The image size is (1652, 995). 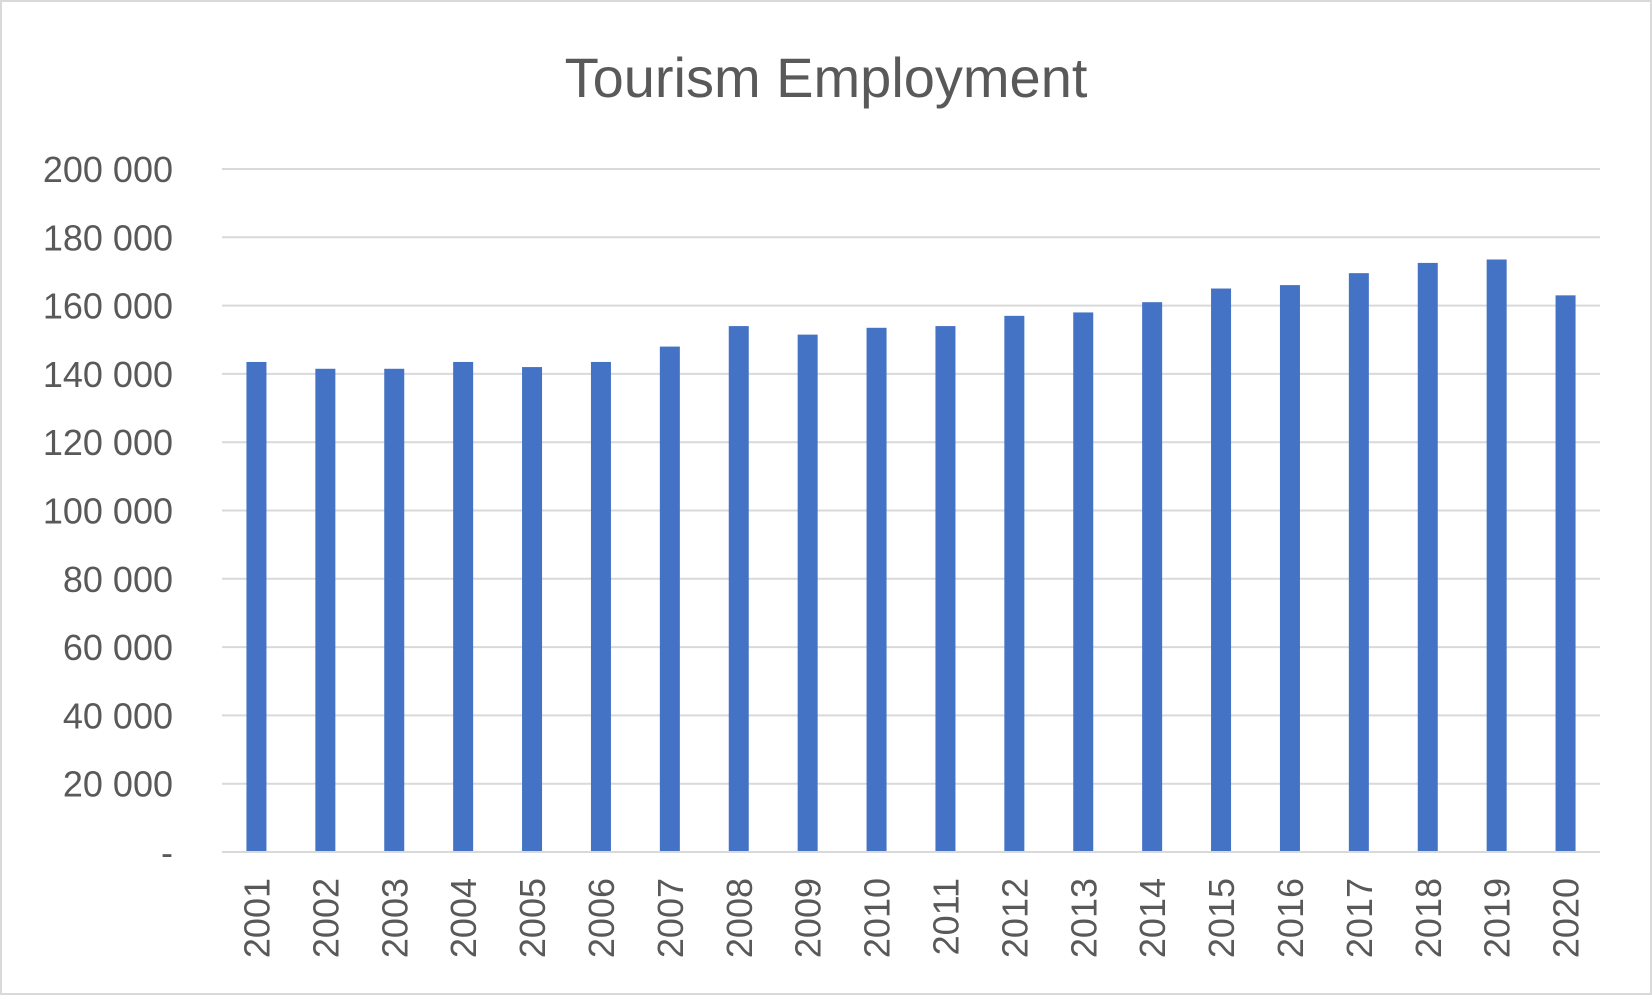 I want to click on bar-2014, so click(x=1152, y=577).